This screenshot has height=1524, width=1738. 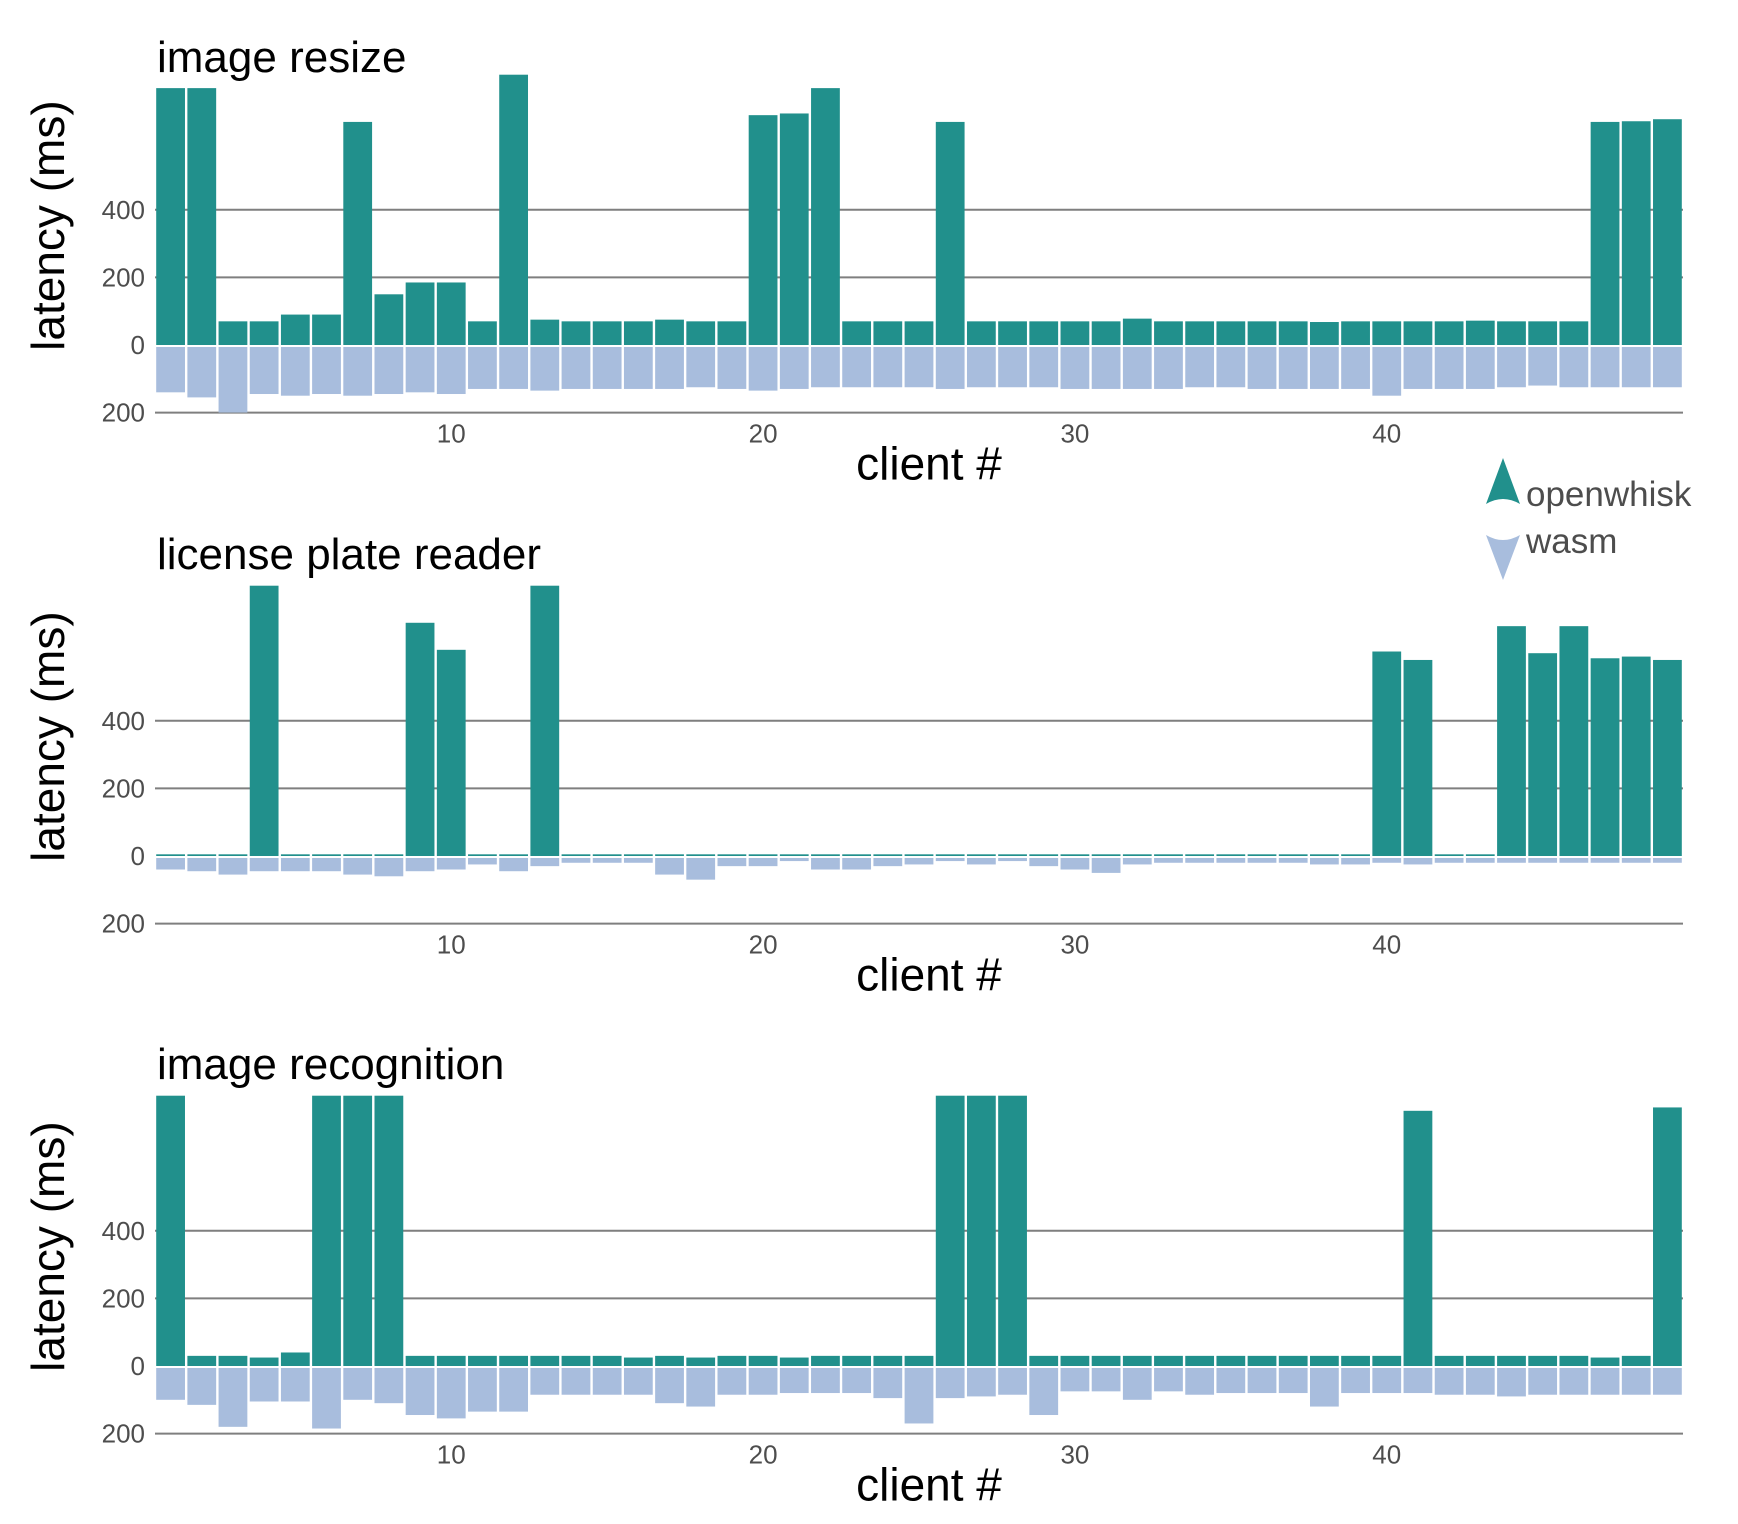 What do you see at coordinates (1503, 481) in the screenshot?
I see `triangle-up-icon` at bounding box center [1503, 481].